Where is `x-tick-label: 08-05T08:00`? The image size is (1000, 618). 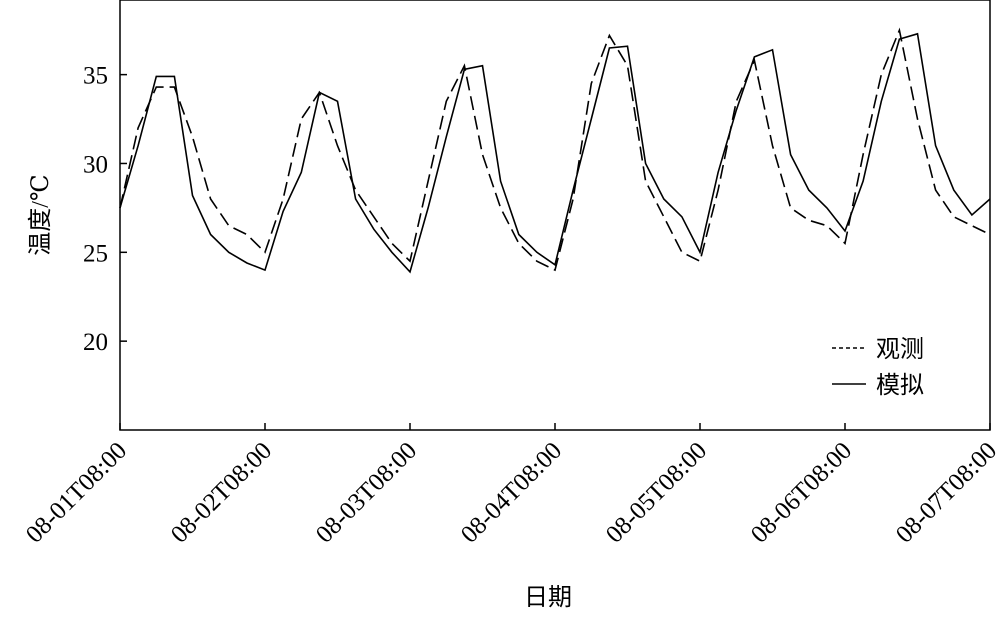
x-tick-label: 08-05T08:00 is located at coordinates (656, 492).